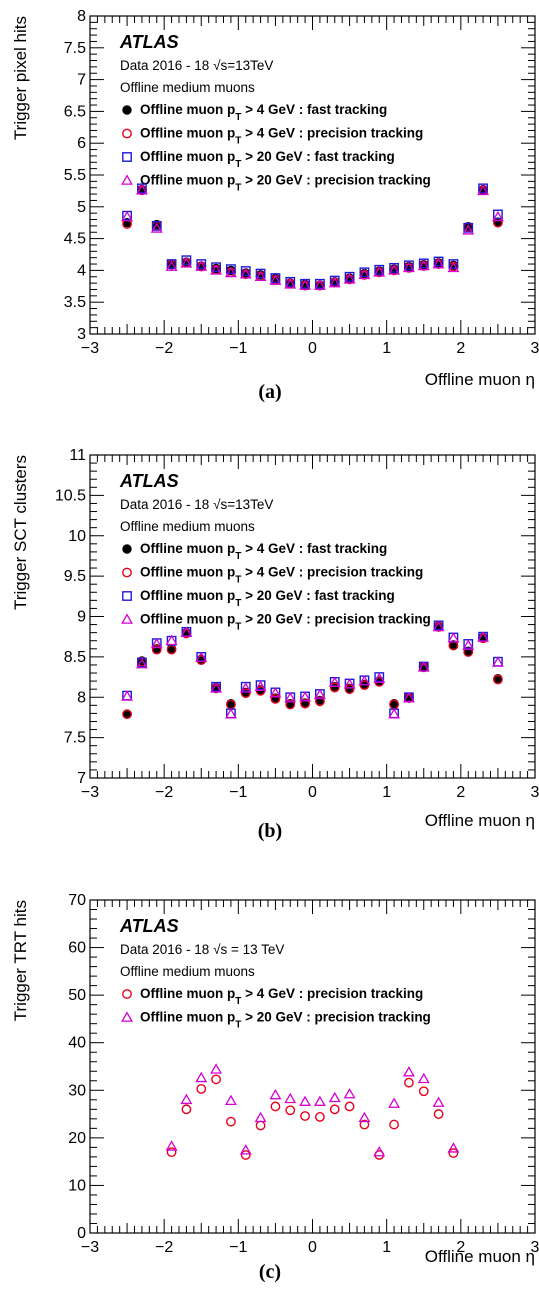 Image resolution: width=539 pixels, height=1293 pixels. What do you see at coordinates (258, 159) in the screenshot?
I see `legend-entry: Offline muon pT > 20 GeV : fast tracking` at bounding box center [258, 159].